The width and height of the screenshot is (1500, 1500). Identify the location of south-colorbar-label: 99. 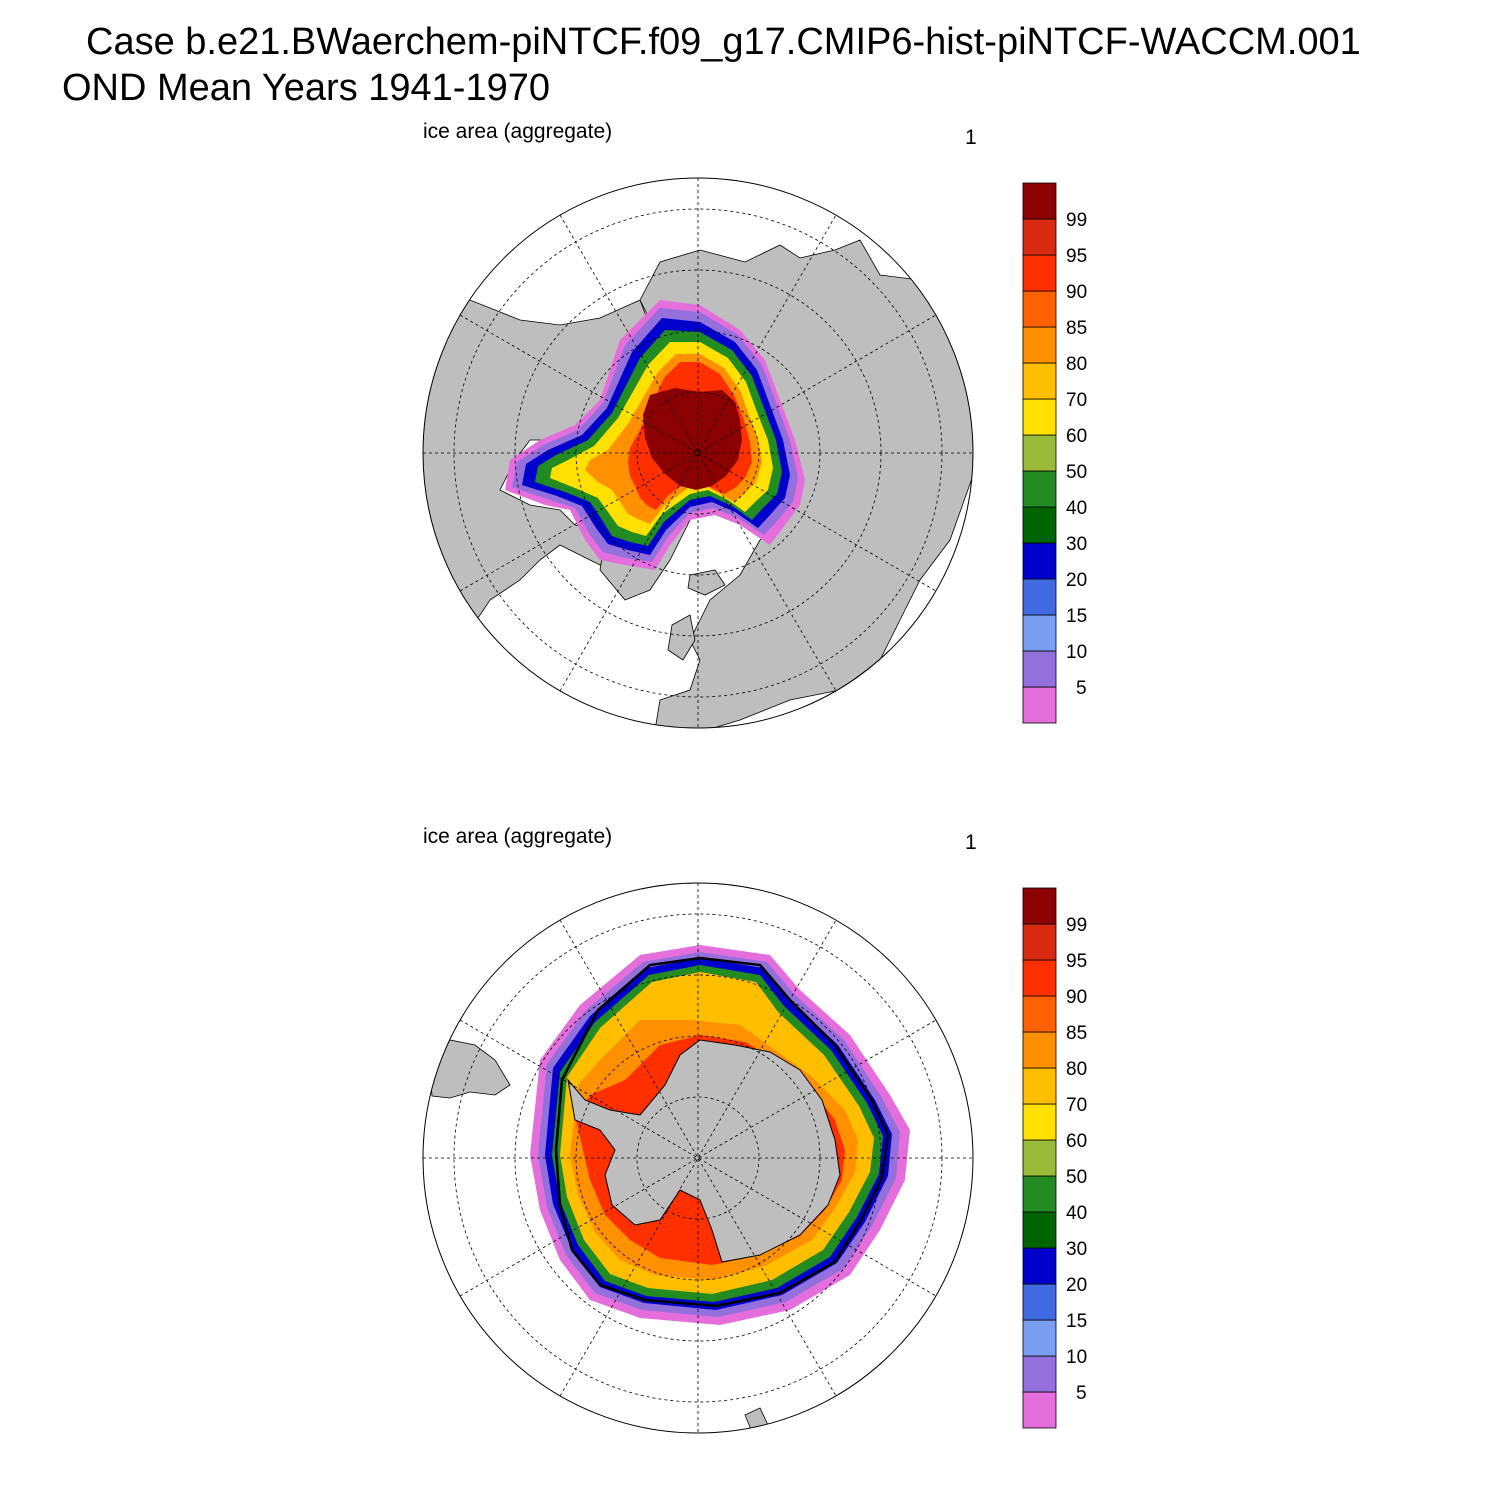
(1076, 925).